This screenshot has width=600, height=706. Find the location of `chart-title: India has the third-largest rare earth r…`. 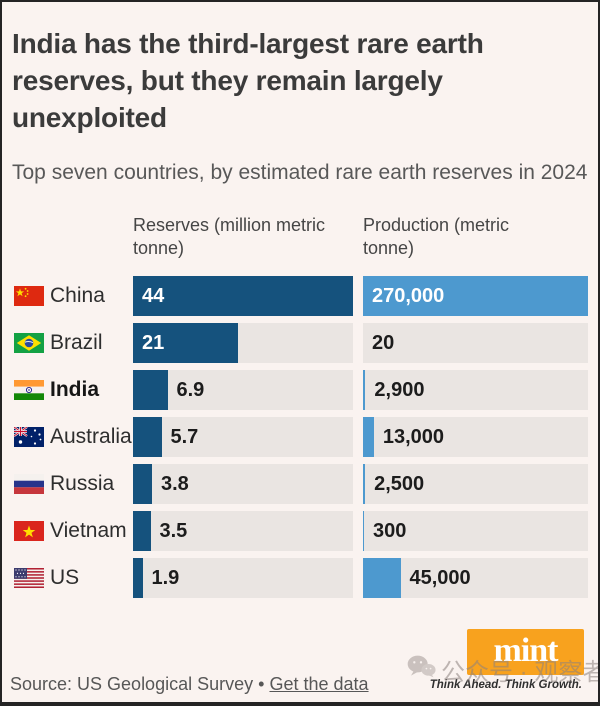

chart-title: India has the third-largest rare earth r… is located at coordinates (248, 80).